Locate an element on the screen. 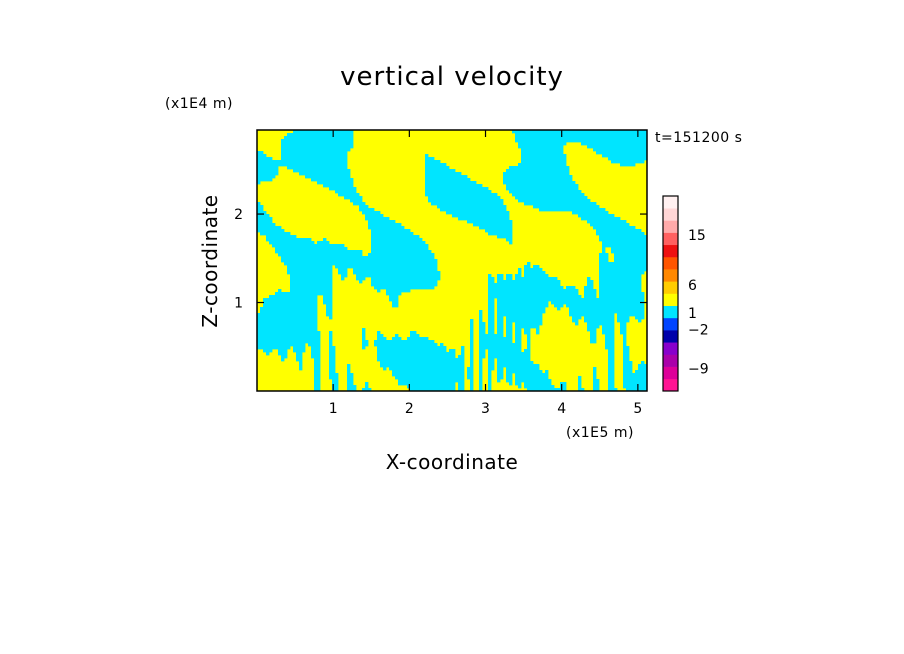 Image resolution: width=904 pixels, height=654 pixels. y-tick-label: 1 is located at coordinates (238, 304).